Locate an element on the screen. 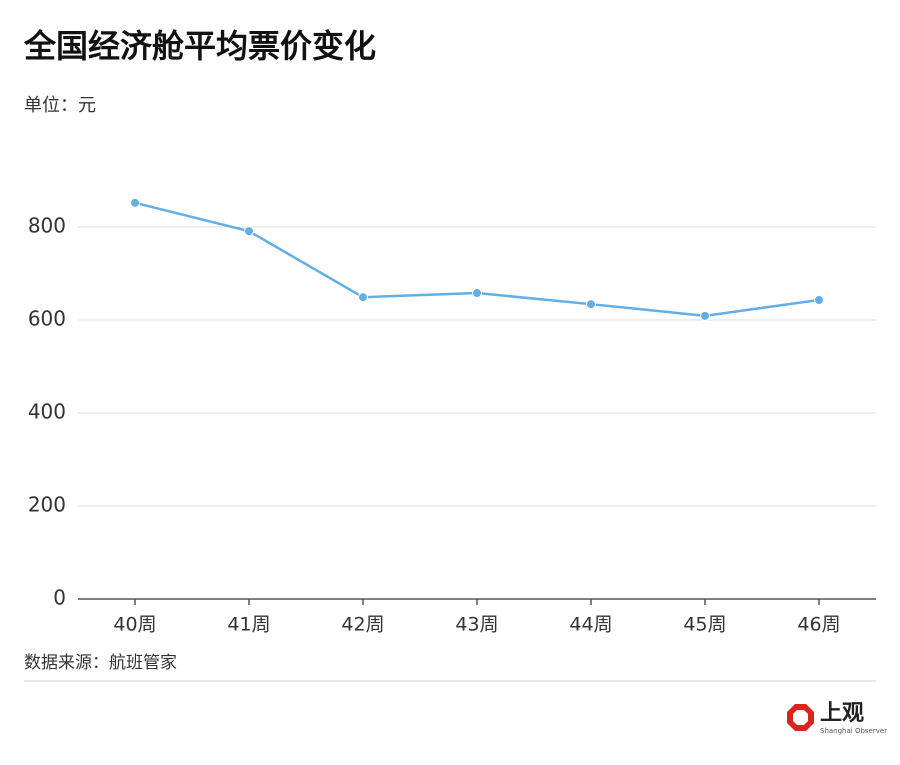  x-tick-label: 43周 is located at coordinates (476, 625).